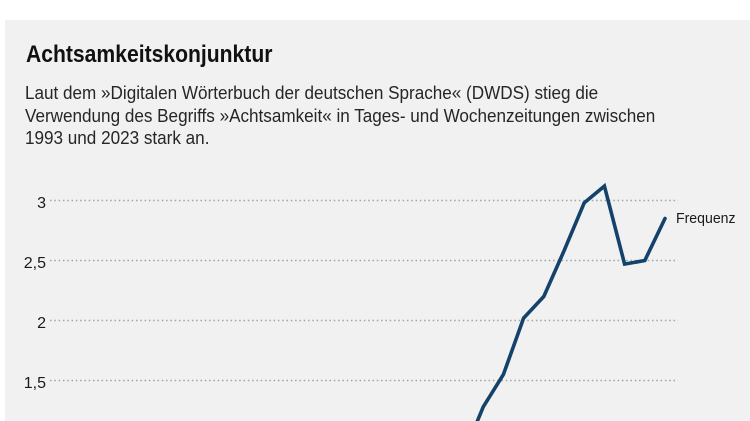  What do you see at coordinates (117, 138) in the screenshot?
I see `subtitle-line: 1993 und 2023 stark an.` at bounding box center [117, 138].